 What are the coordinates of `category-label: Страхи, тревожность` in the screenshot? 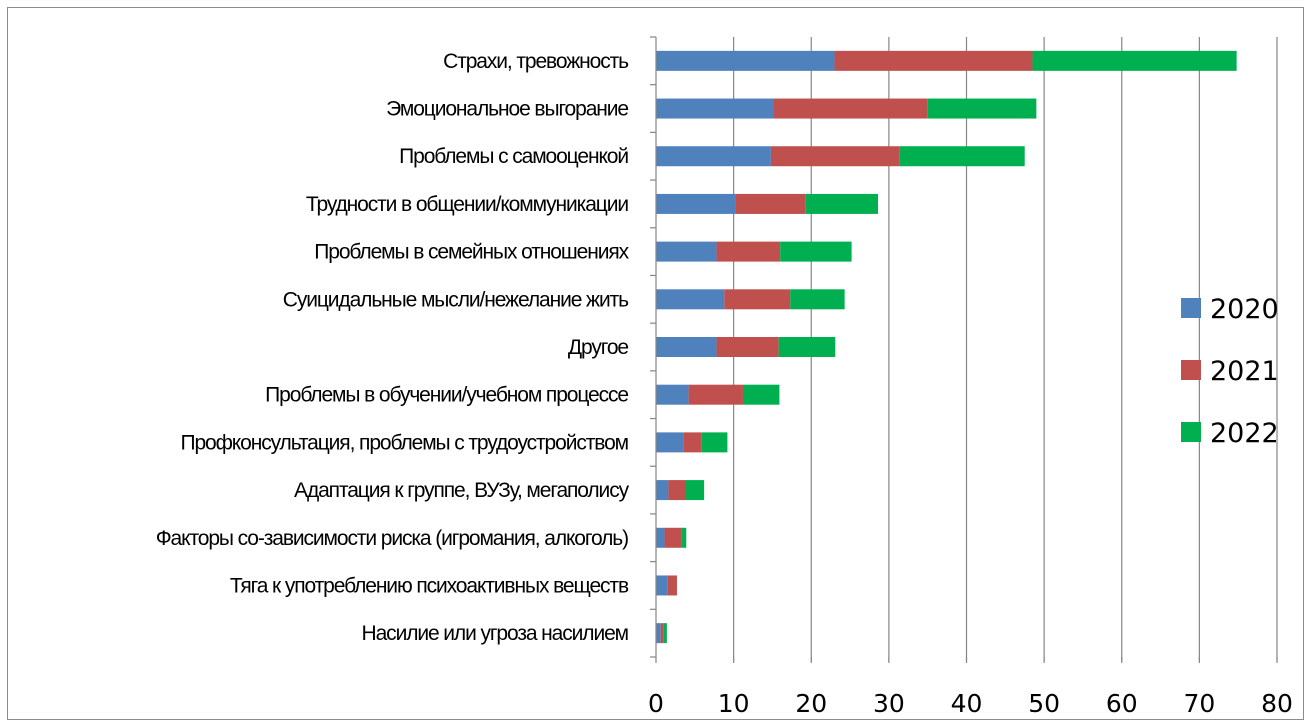 It's located at (536, 61).